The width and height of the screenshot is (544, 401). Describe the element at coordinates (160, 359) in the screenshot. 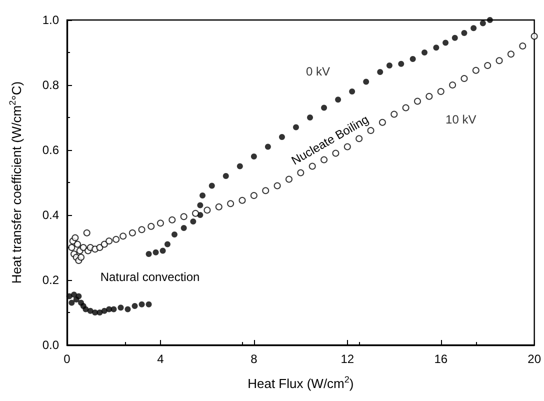

I see `x-tick-label: 4` at that location.